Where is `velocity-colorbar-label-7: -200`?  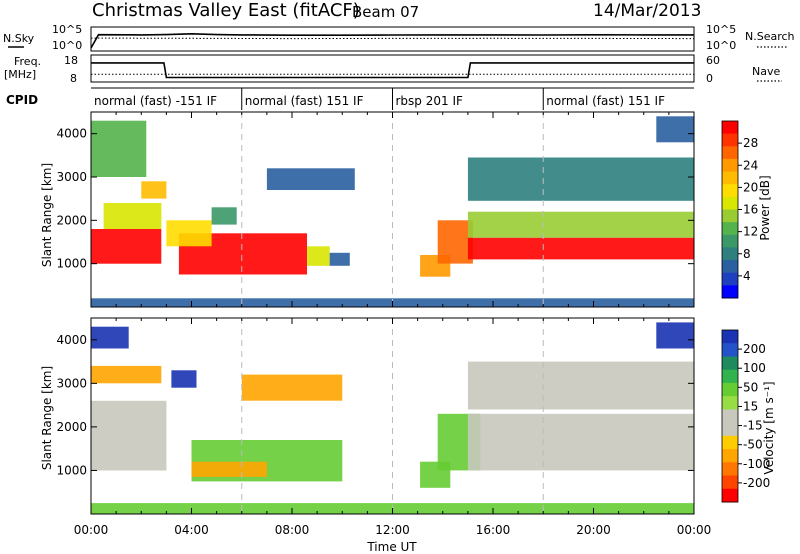 velocity-colorbar-label-7: -200 is located at coordinates (756, 483).